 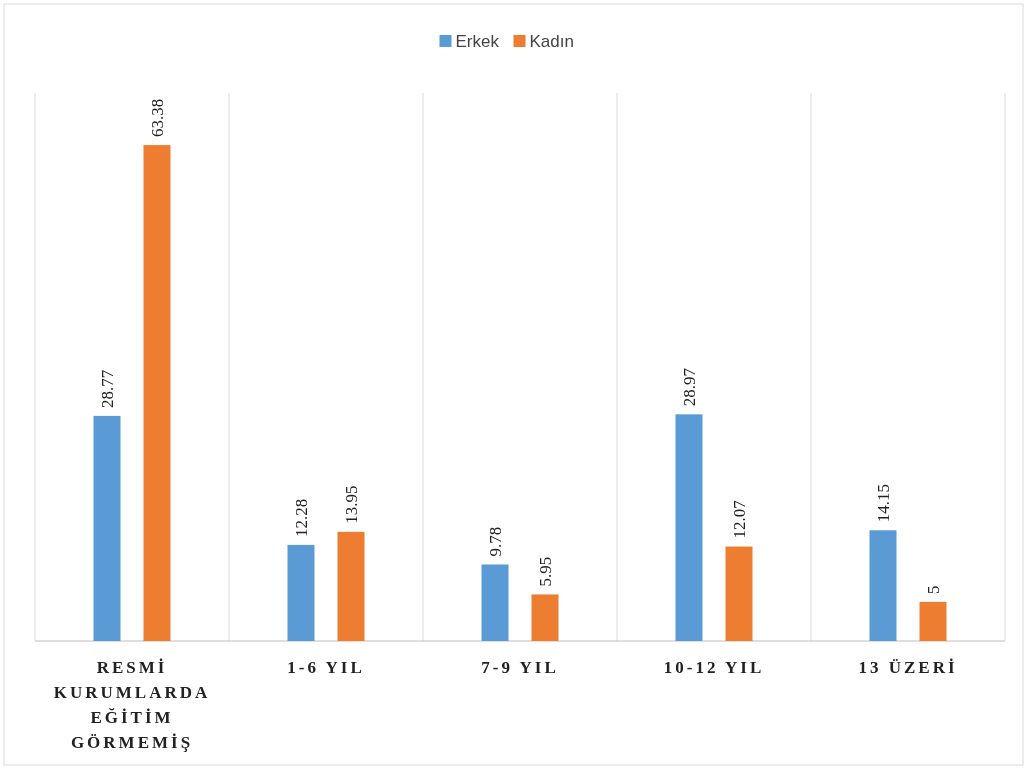 I want to click on data-label: 13.95, so click(x=351, y=504).